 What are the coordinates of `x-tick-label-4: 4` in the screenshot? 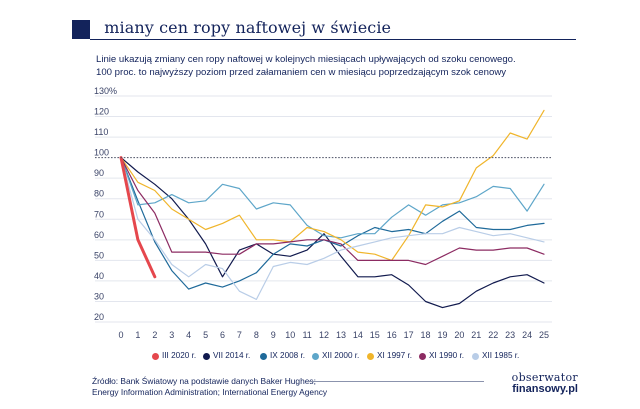 It's located at (188, 335).